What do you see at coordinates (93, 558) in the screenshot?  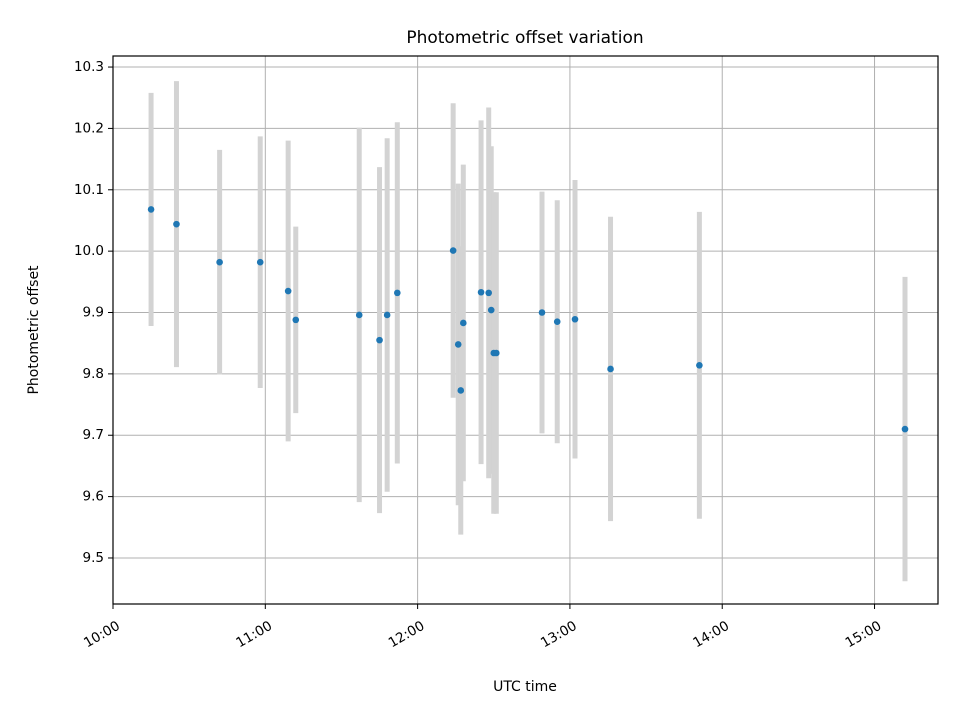 I see `y-tick-label: 9.5` at bounding box center [93, 558].